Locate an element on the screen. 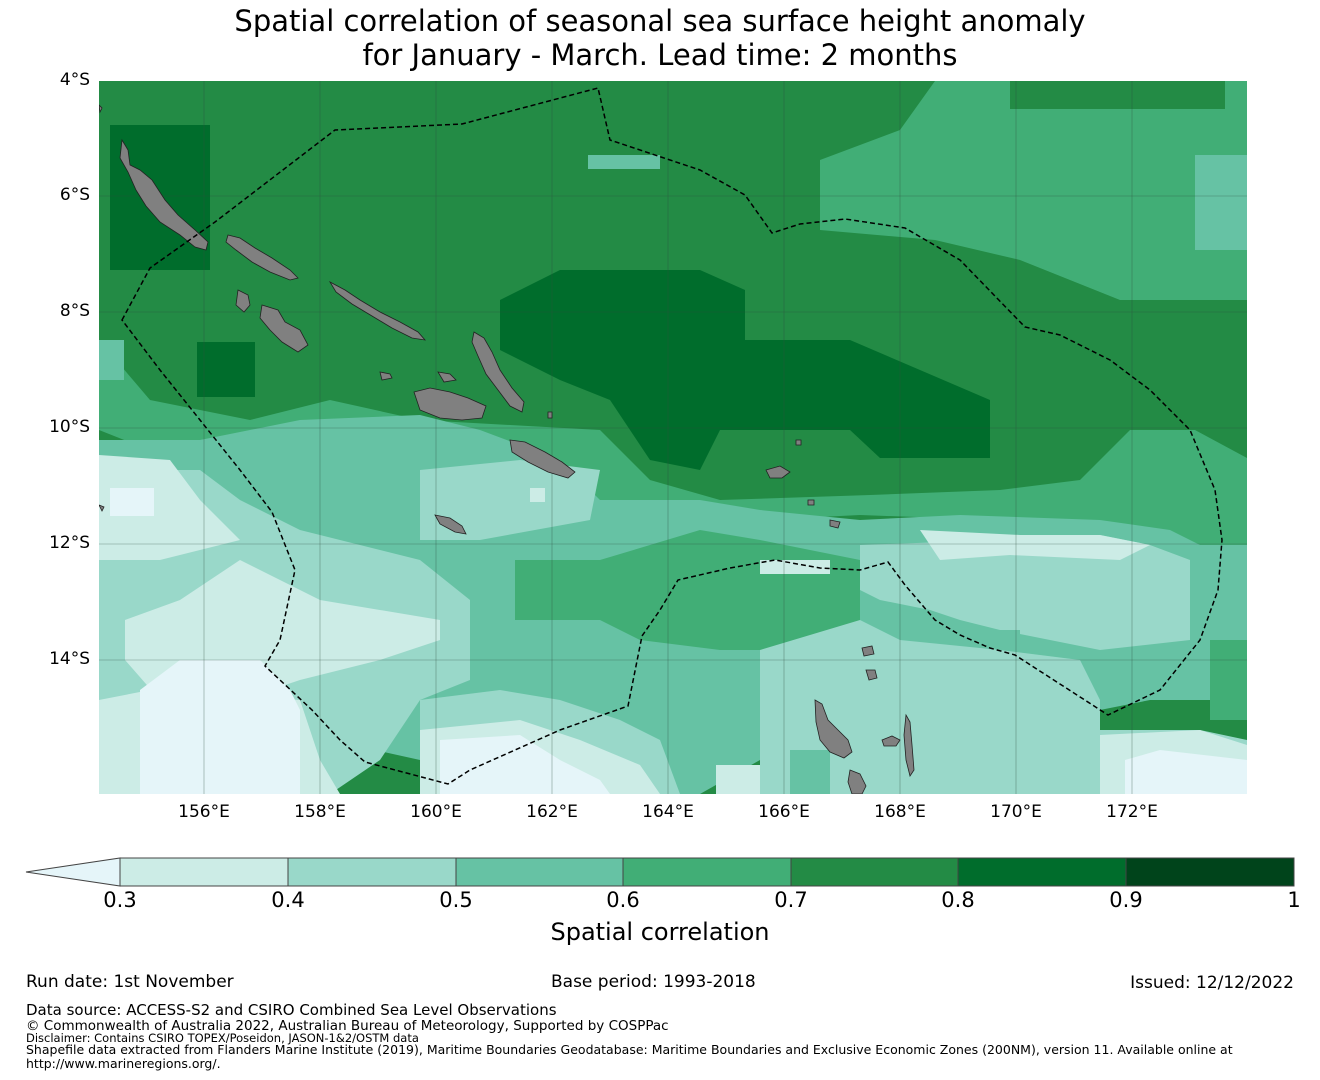  colorbar-tick-label: 0.9 is located at coordinates (1126, 900).